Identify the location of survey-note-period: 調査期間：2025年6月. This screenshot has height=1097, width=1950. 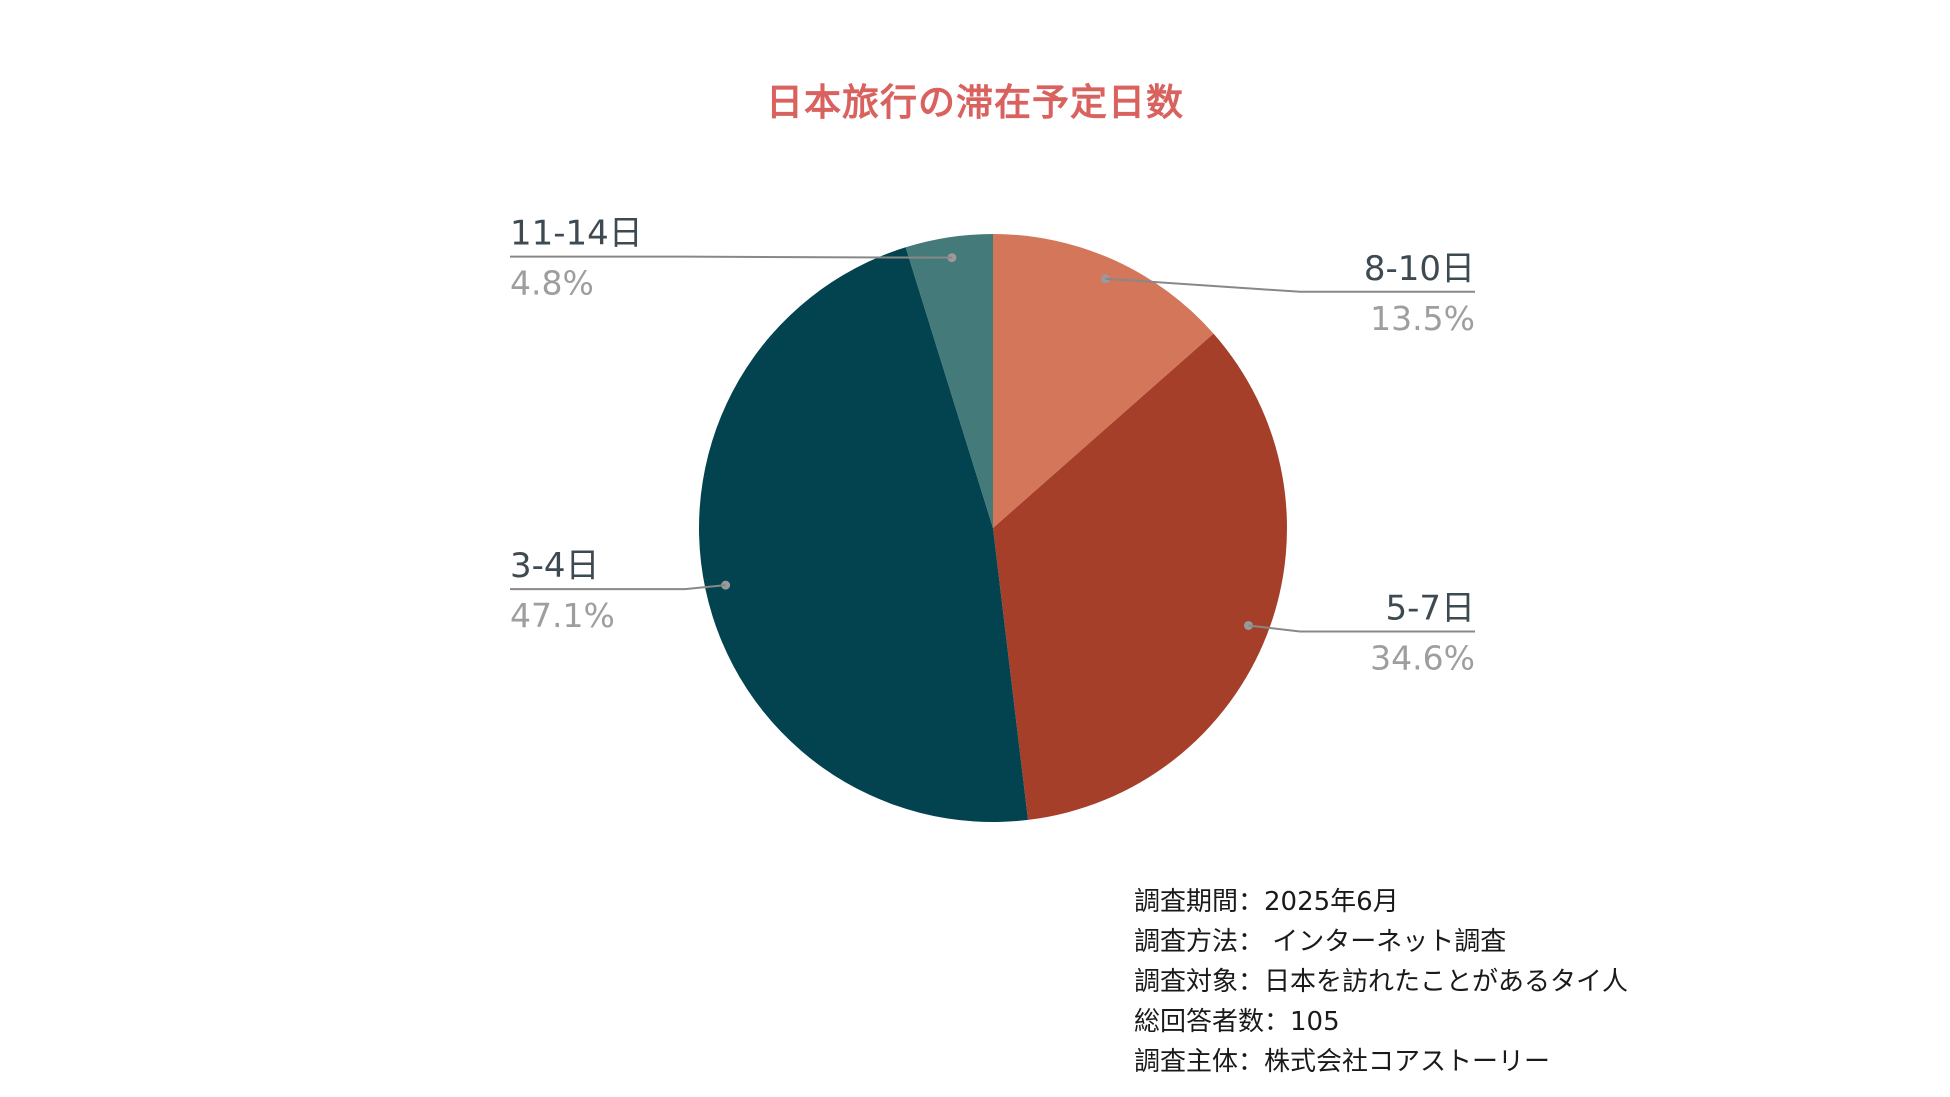
(1266, 902).